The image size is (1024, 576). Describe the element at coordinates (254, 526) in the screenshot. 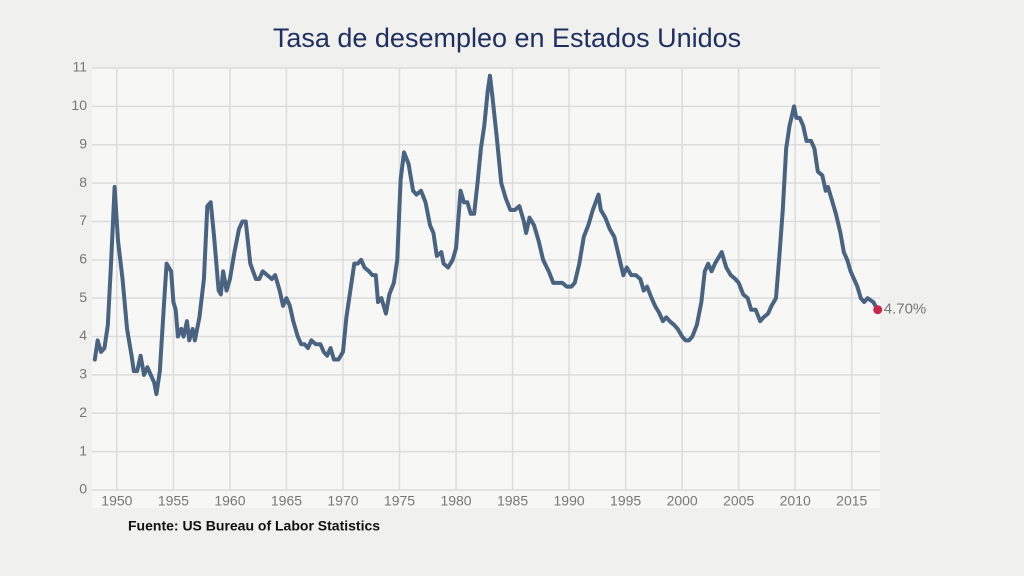

I see `source-note: Fuente: US Bureau of Labor Statistics` at that location.